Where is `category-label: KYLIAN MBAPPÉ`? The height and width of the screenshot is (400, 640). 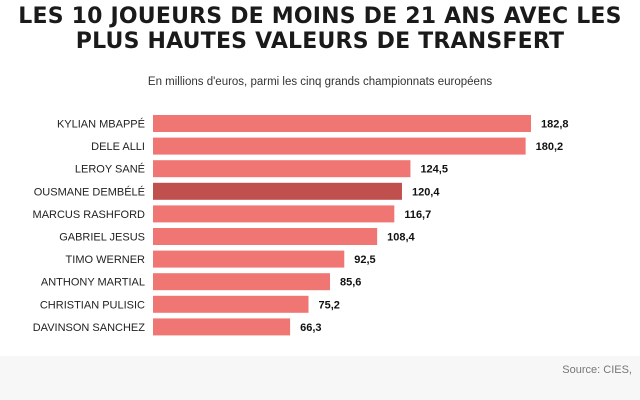
category-label: KYLIAN MBAPPÉ is located at coordinates (101, 124).